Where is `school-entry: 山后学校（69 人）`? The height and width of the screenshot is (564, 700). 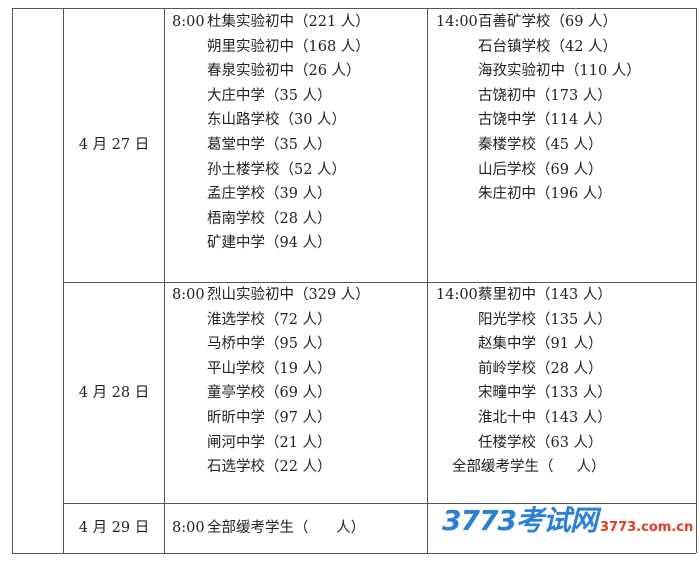
school-entry: 山后学校（69 人） is located at coordinates (540, 169).